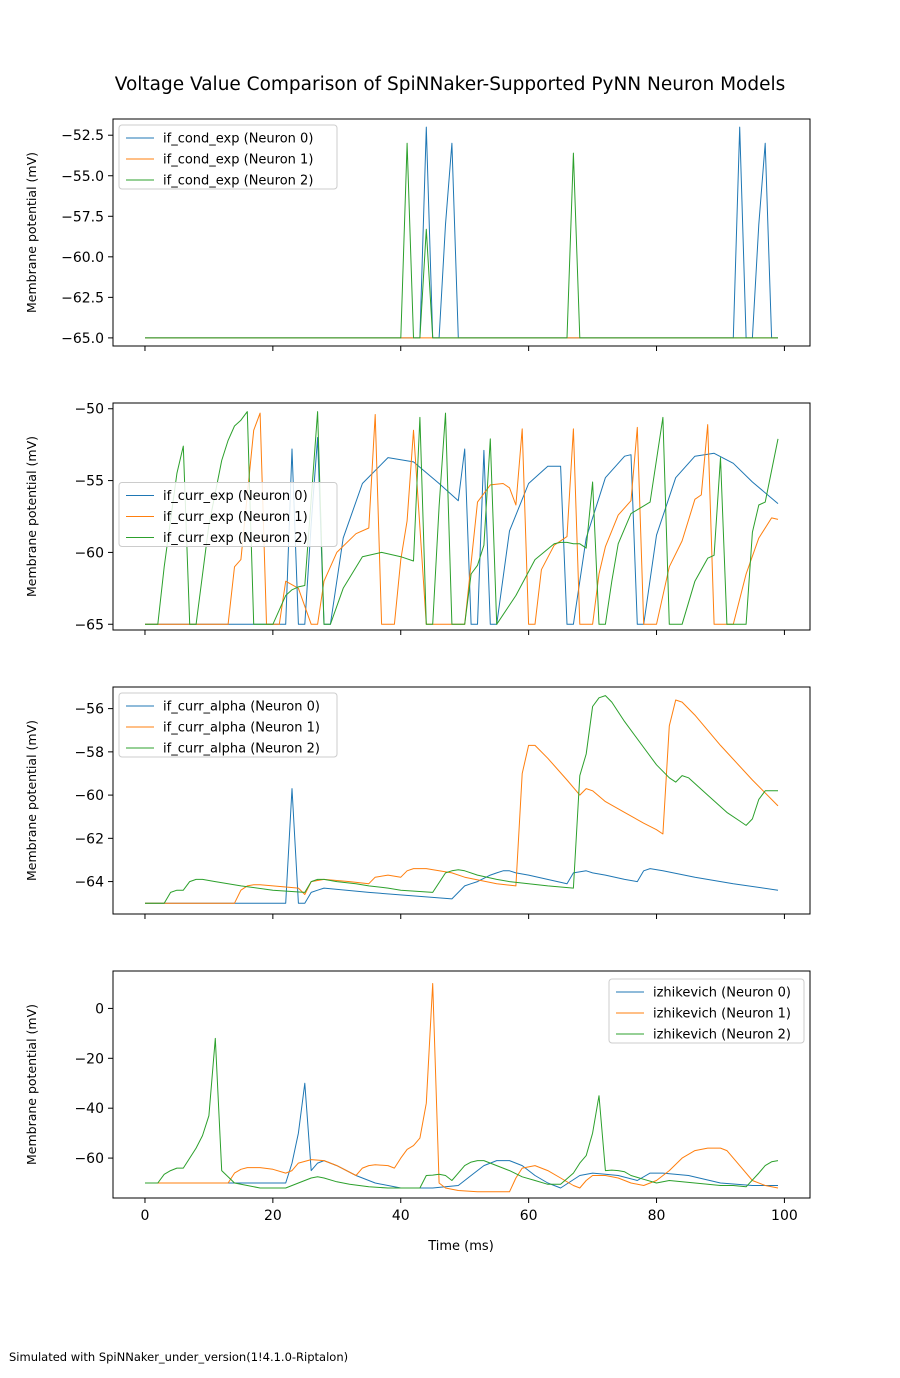 The width and height of the screenshot is (900, 1378). What do you see at coordinates (89, 753) in the screenshot?
I see `y-tick-label: −58` at bounding box center [89, 753].